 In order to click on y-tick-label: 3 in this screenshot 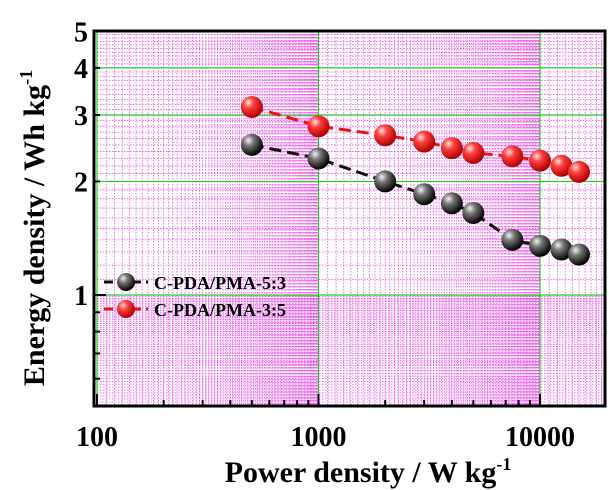, I will do `click(81, 116)`.